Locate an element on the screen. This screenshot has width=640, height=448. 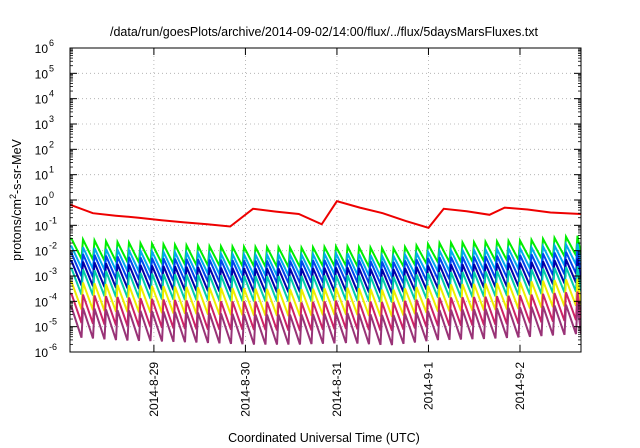
y-tick-exponent: 6 is located at coordinates (51, 43).